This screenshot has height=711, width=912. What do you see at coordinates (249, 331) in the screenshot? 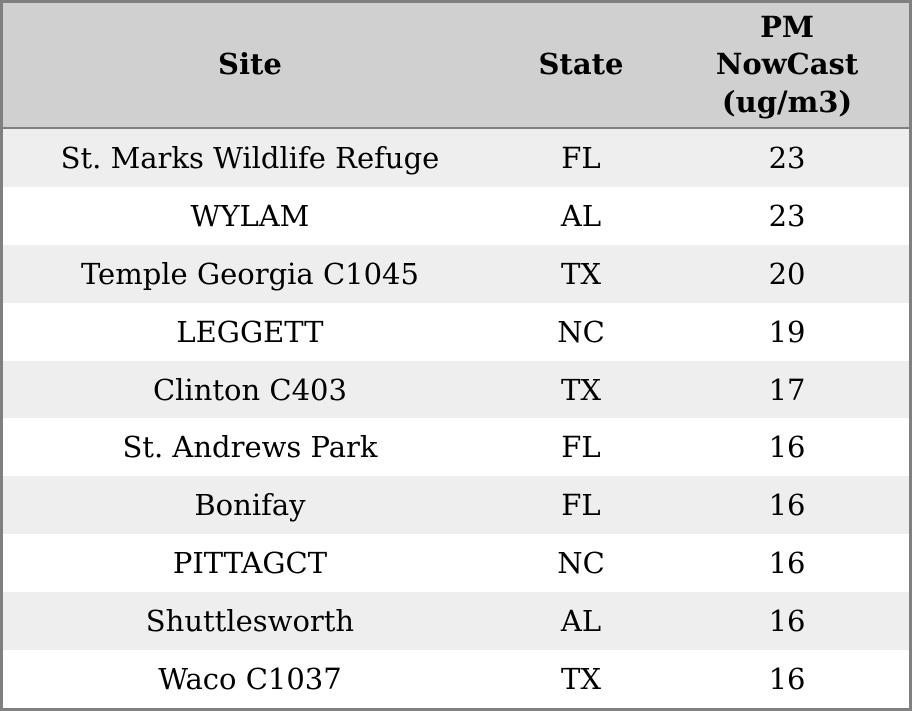
I see `site-cell: LEGGETT` at bounding box center [249, 331].